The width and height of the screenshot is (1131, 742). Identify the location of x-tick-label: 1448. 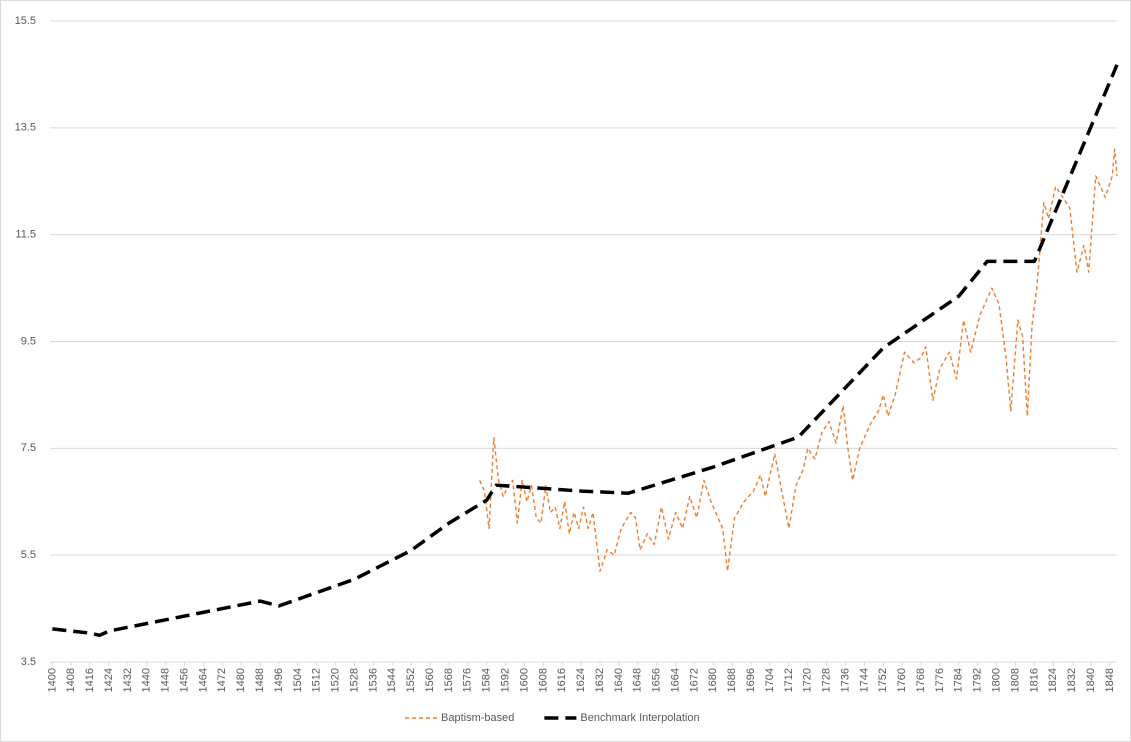
(166, 680).